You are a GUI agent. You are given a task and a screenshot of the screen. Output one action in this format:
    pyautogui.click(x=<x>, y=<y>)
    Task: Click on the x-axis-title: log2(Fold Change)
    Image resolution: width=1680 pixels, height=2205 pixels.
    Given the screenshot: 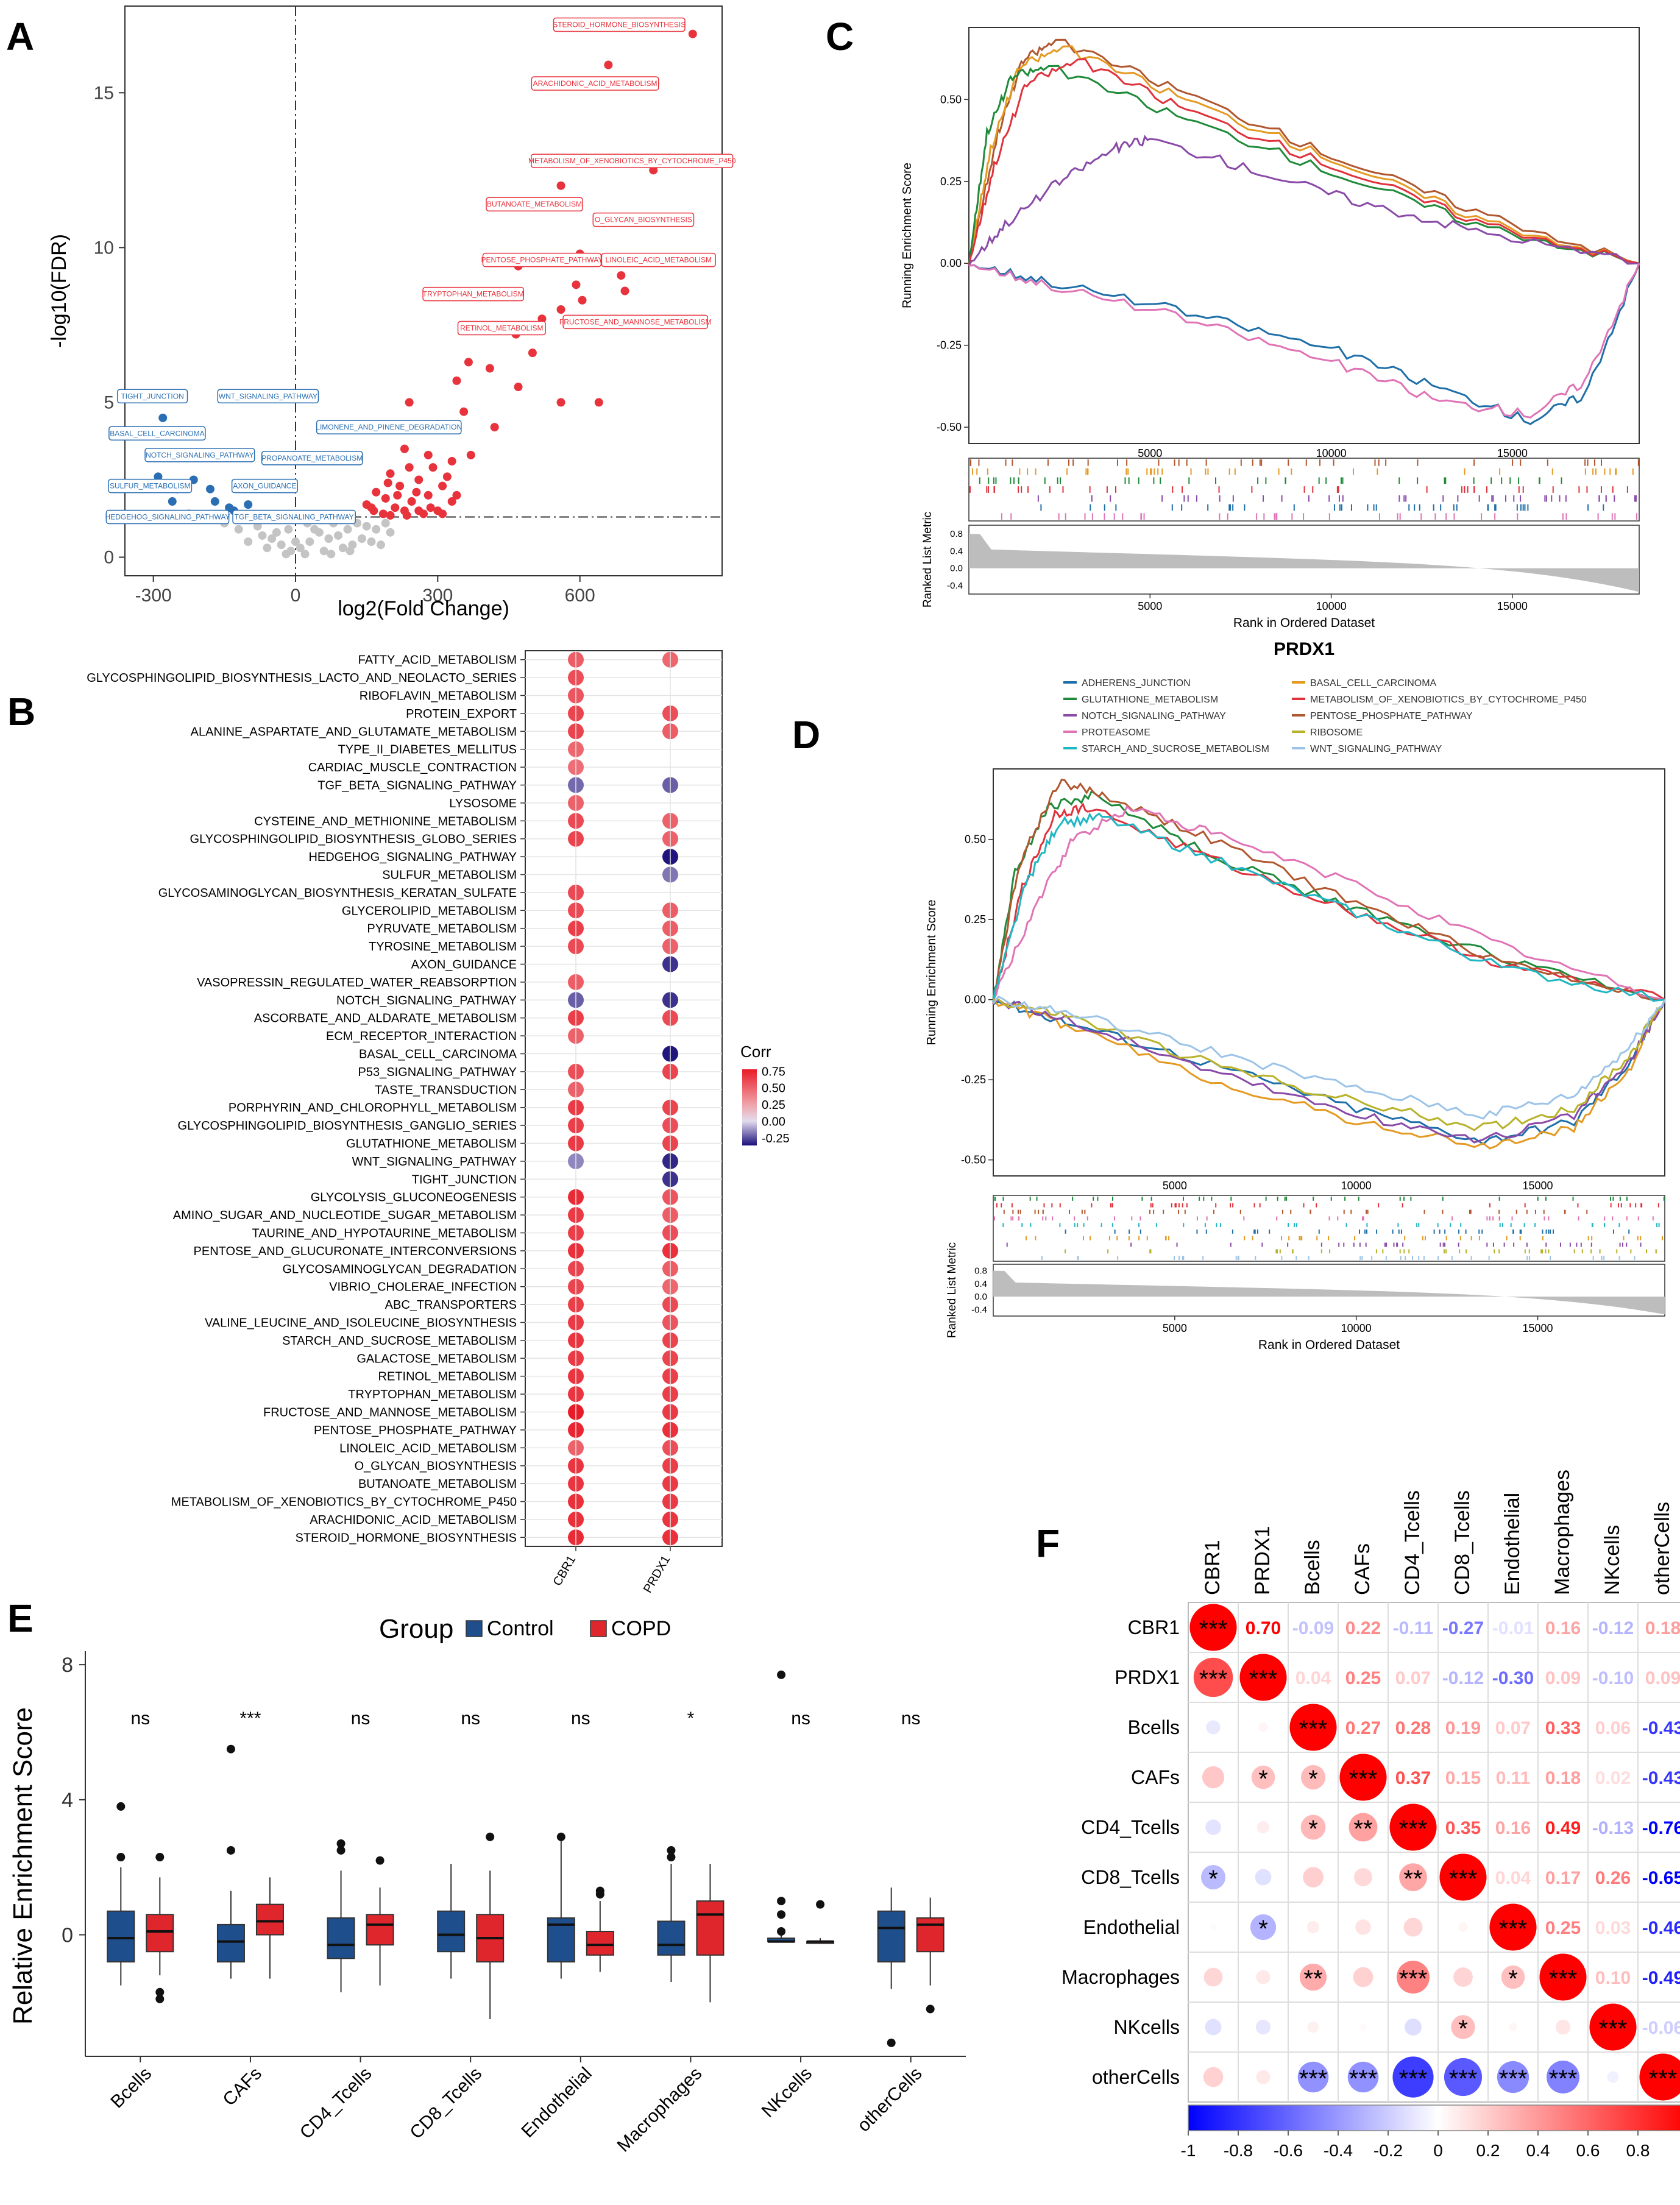 What is the action you would take?
    pyautogui.click(x=423, y=608)
    